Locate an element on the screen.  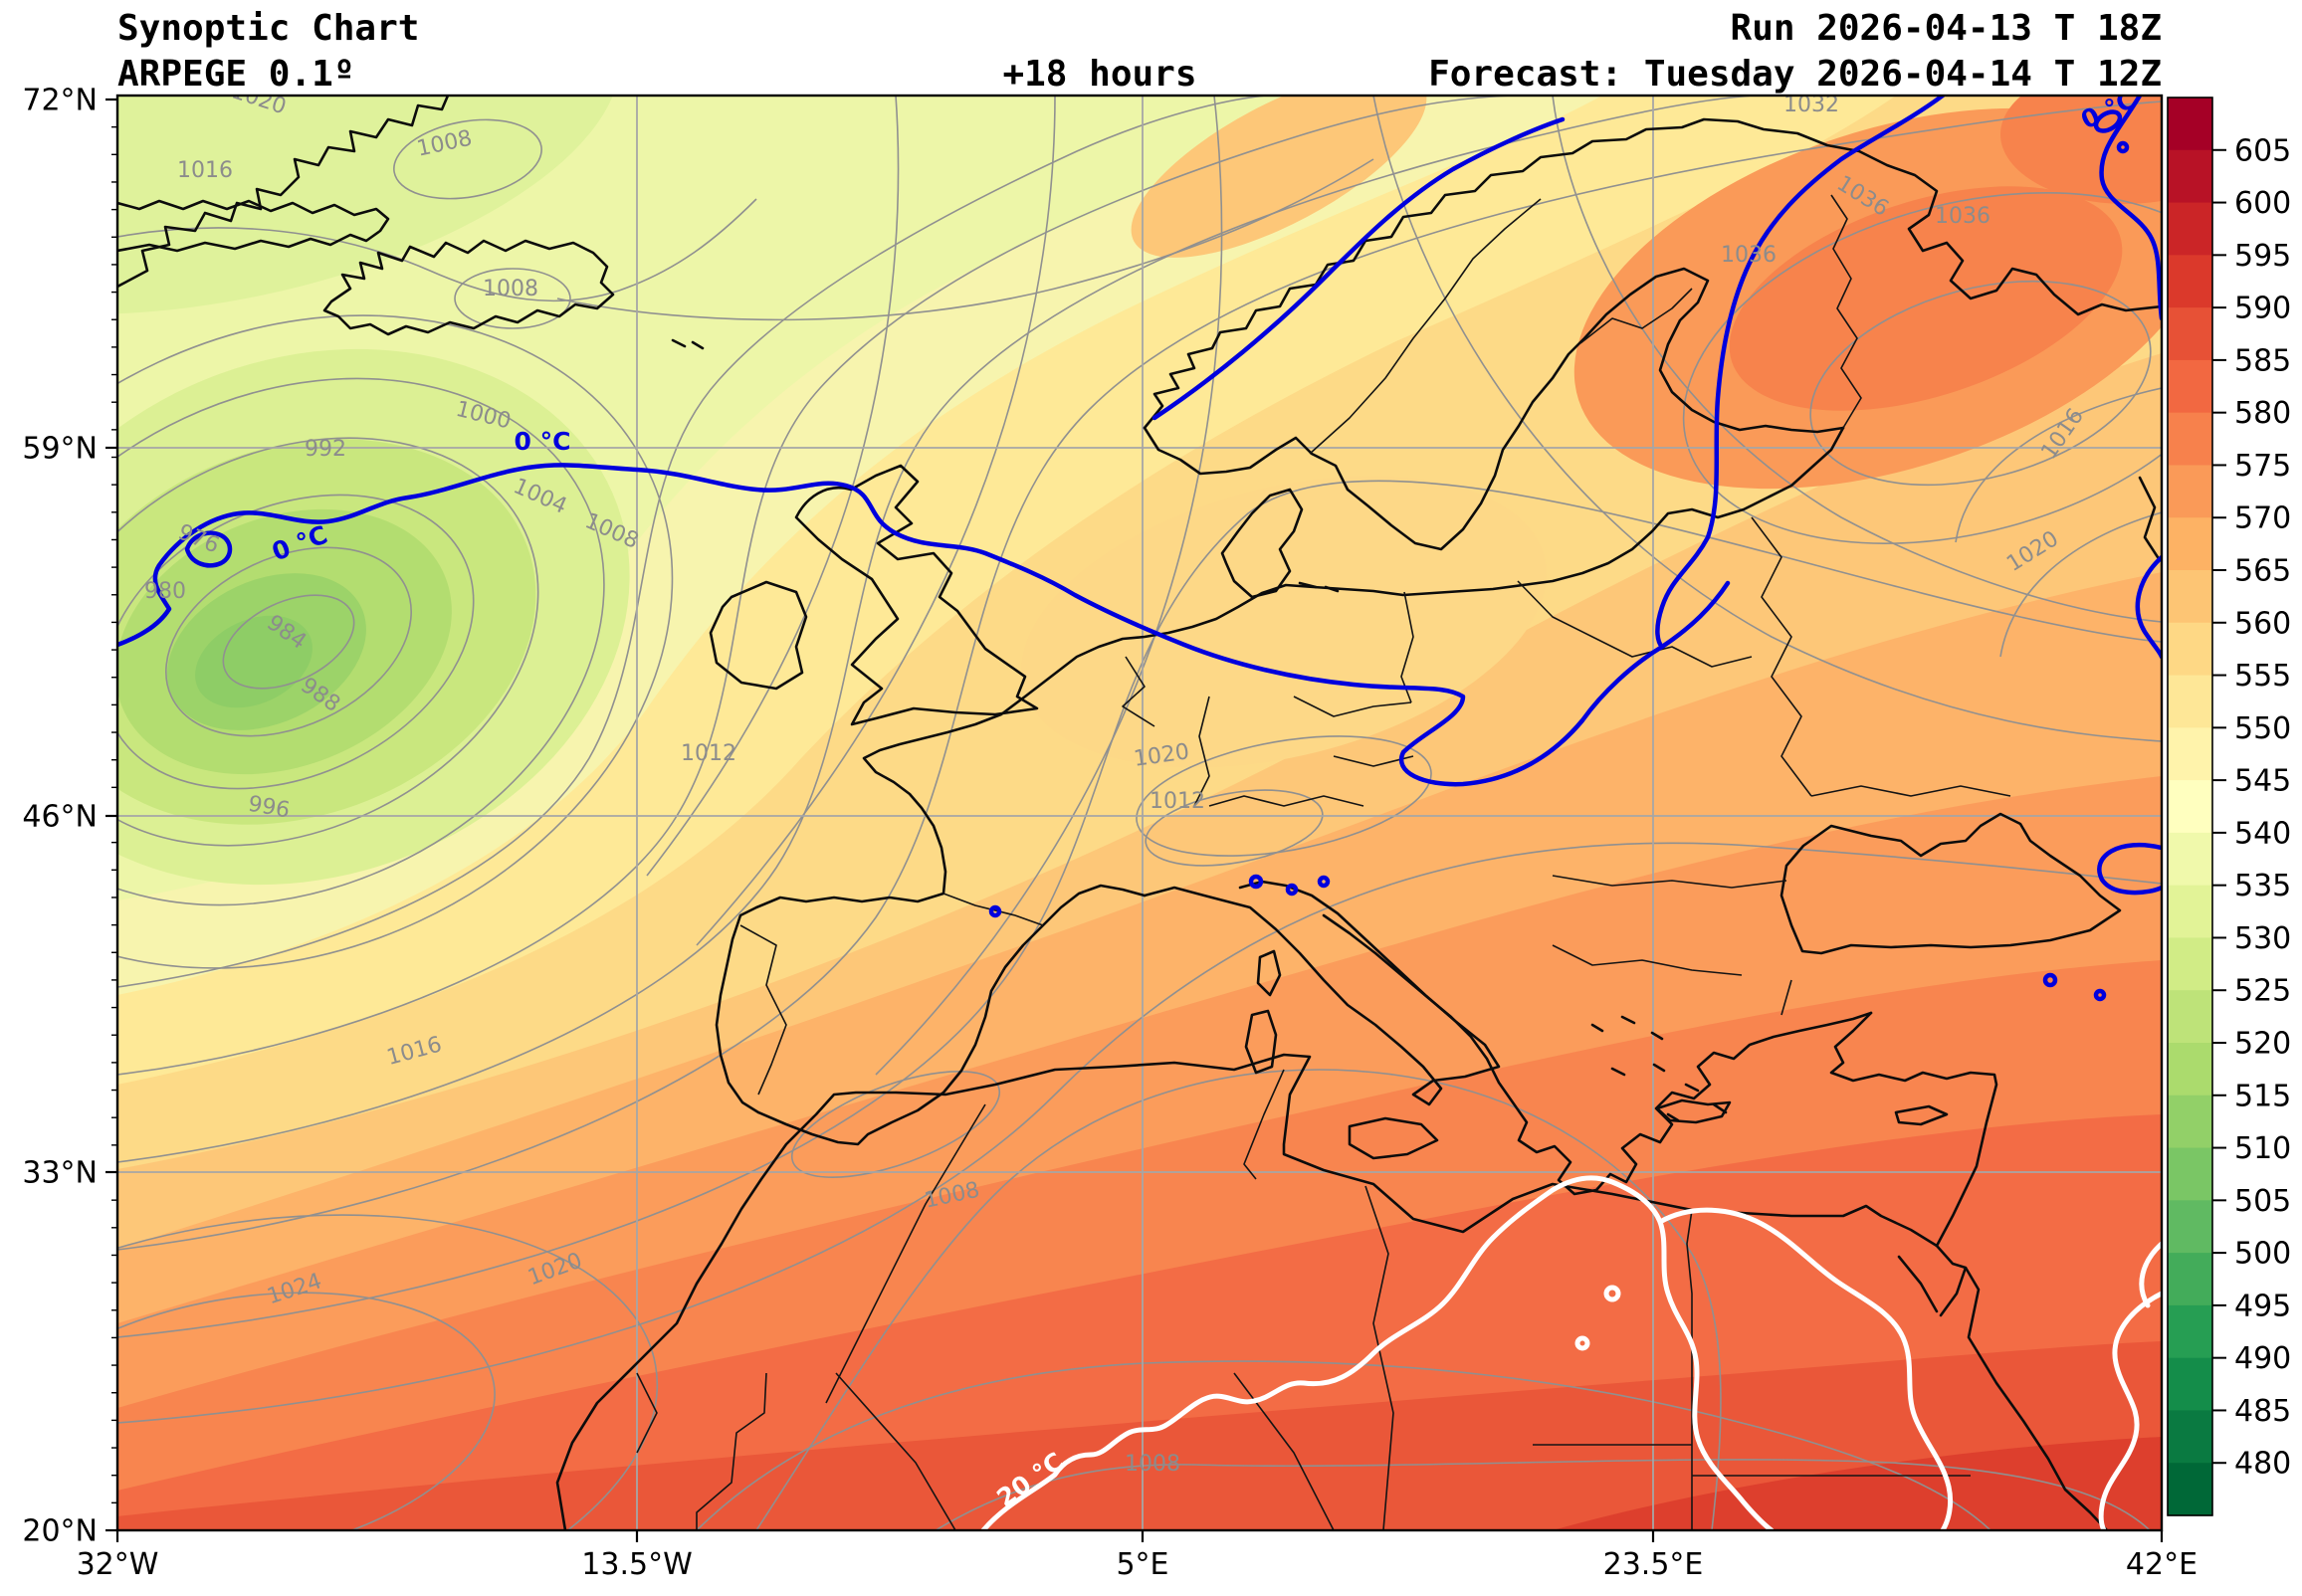
y-tick-label: 59°N is located at coordinates (60, 450).